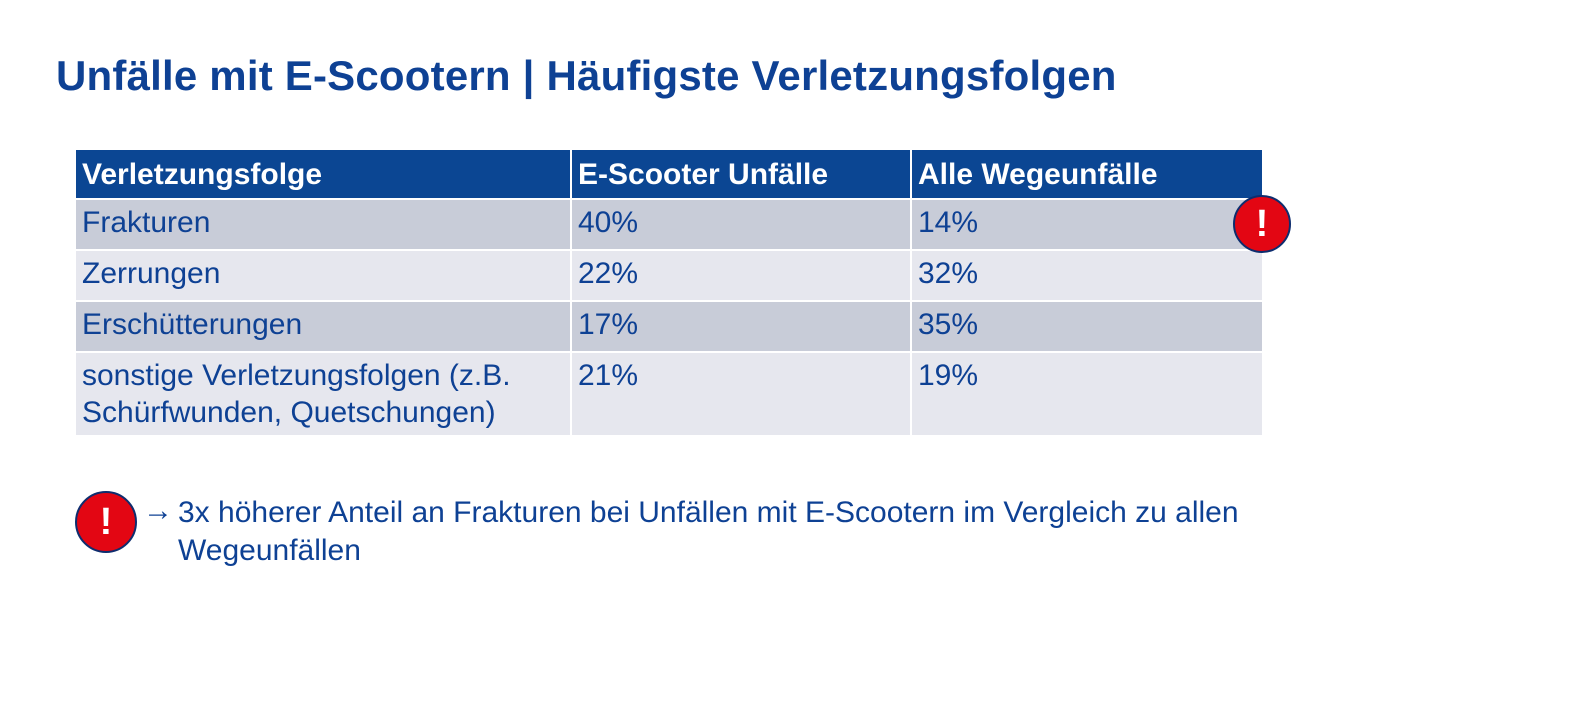 Image resolution: width=1577 pixels, height=711 pixels. What do you see at coordinates (323, 224) in the screenshot?
I see `cell-verletzungsfolge: Frakturen` at bounding box center [323, 224].